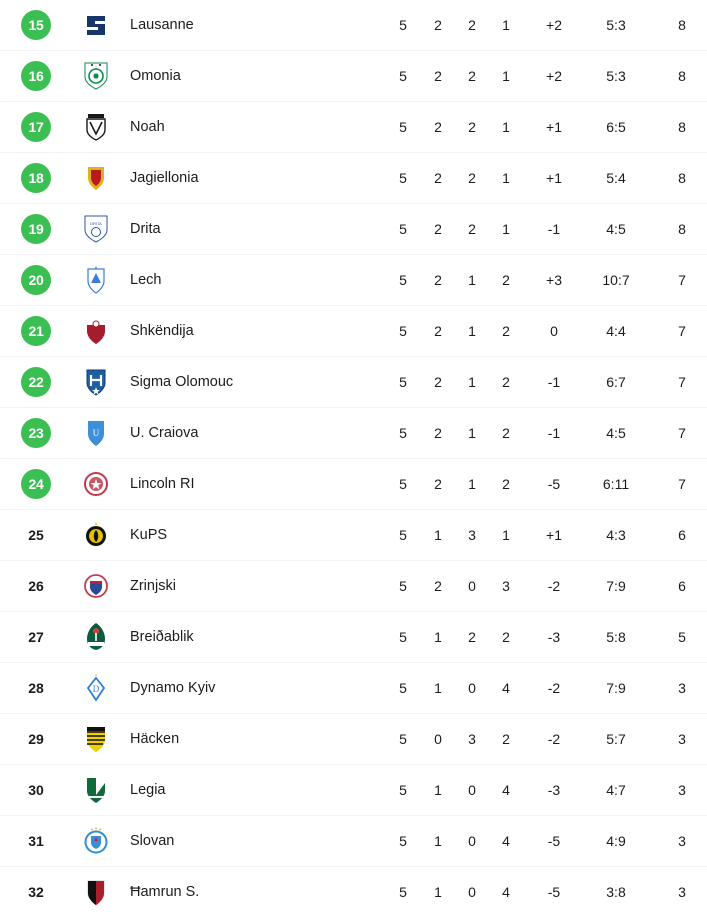 The image size is (707, 917). Describe the element at coordinates (252, 739) in the screenshot. I see `team-name: Häcken` at that location.